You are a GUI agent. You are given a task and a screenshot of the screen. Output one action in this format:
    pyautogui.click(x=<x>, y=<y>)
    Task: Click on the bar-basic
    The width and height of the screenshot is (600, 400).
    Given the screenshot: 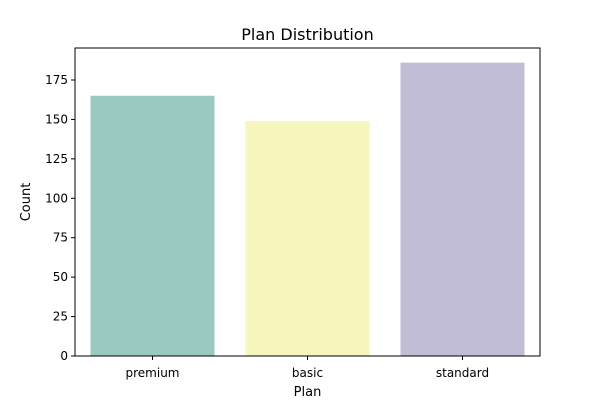 What is the action you would take?
    pyautogui.click(x=307, y=239)
    